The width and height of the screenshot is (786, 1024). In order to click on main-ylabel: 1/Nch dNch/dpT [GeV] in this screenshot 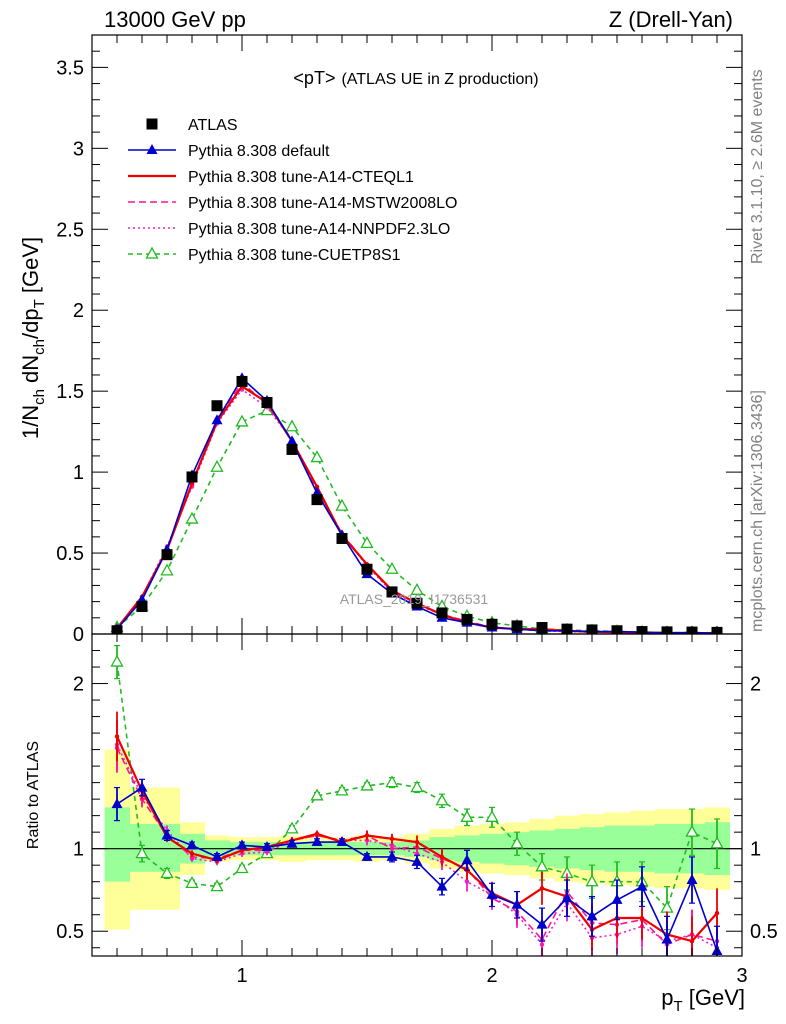, I will do `click(33, 338)`.